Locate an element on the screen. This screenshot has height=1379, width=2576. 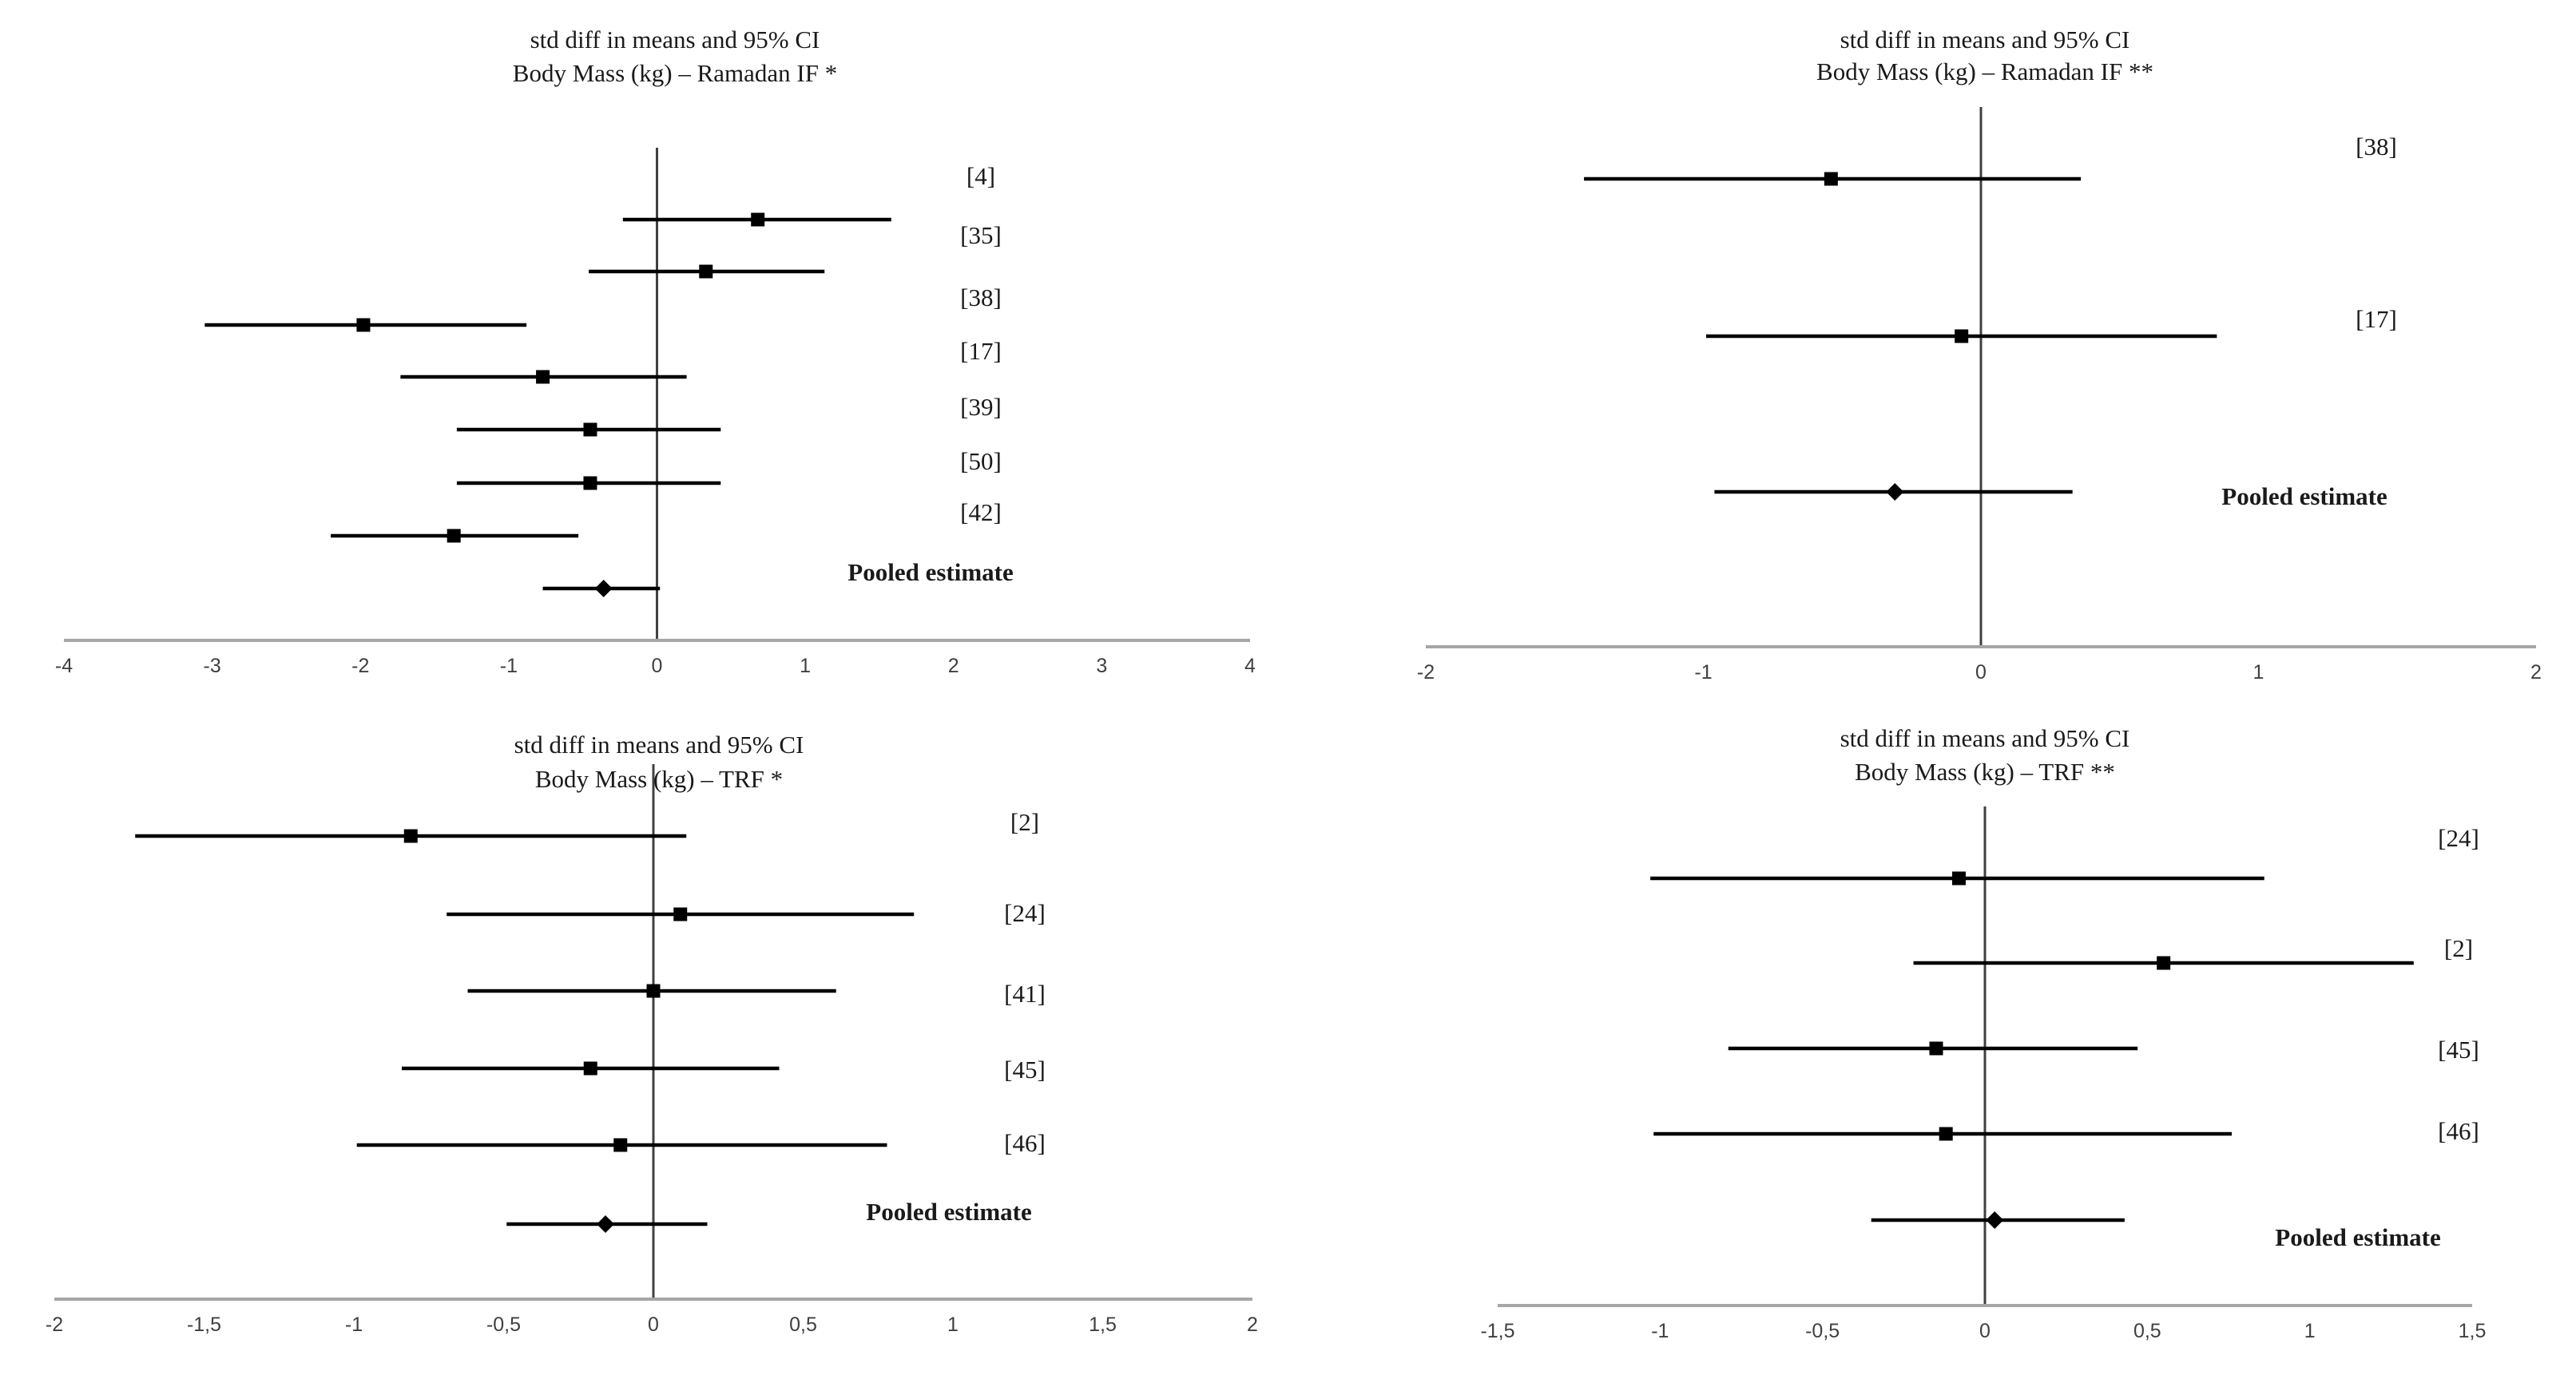
study-label: [39] is located at coordinates (981, 407).